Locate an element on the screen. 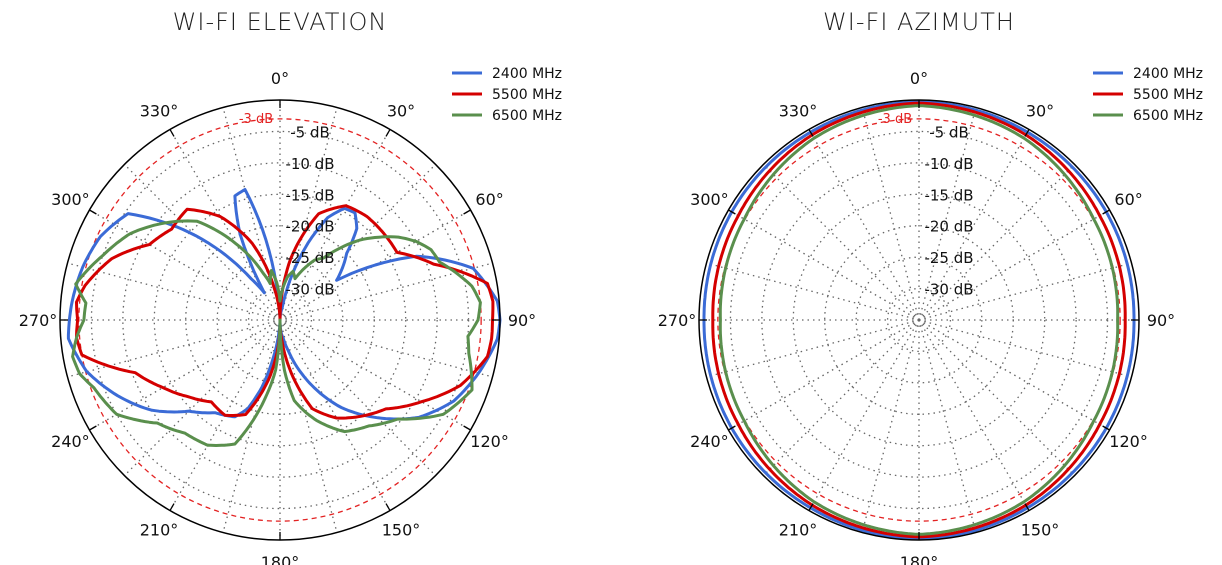  radial-label: -20 dB is located at coordinates (309, 227).